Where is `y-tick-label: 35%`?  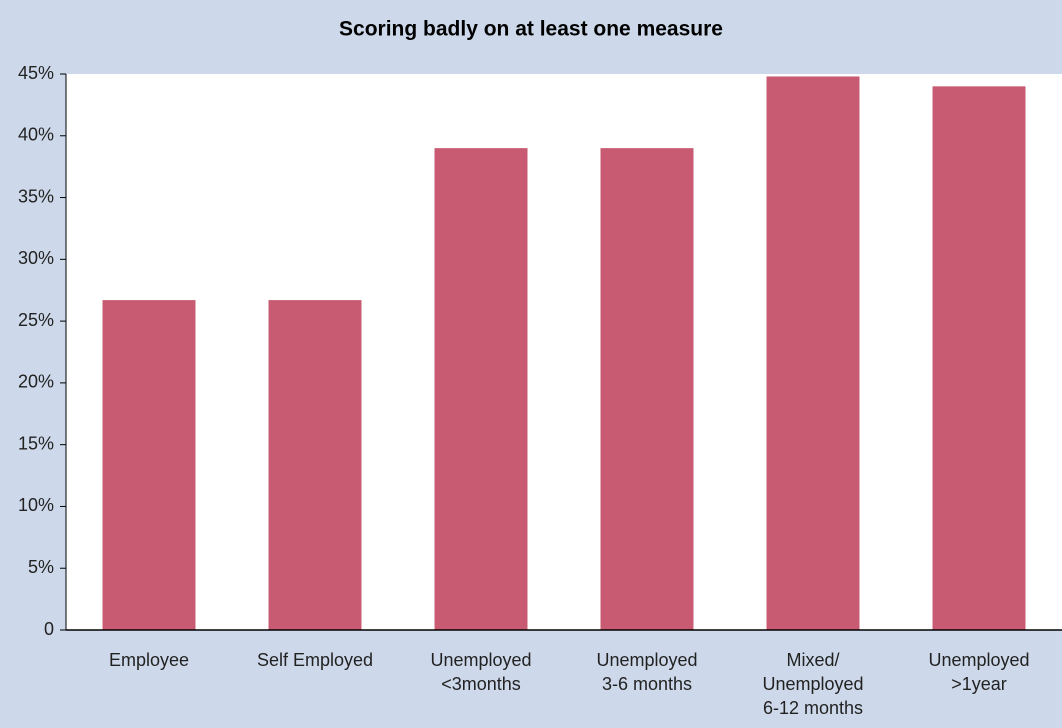
y-tick-label: 35% is located at coordinates (36, 196).